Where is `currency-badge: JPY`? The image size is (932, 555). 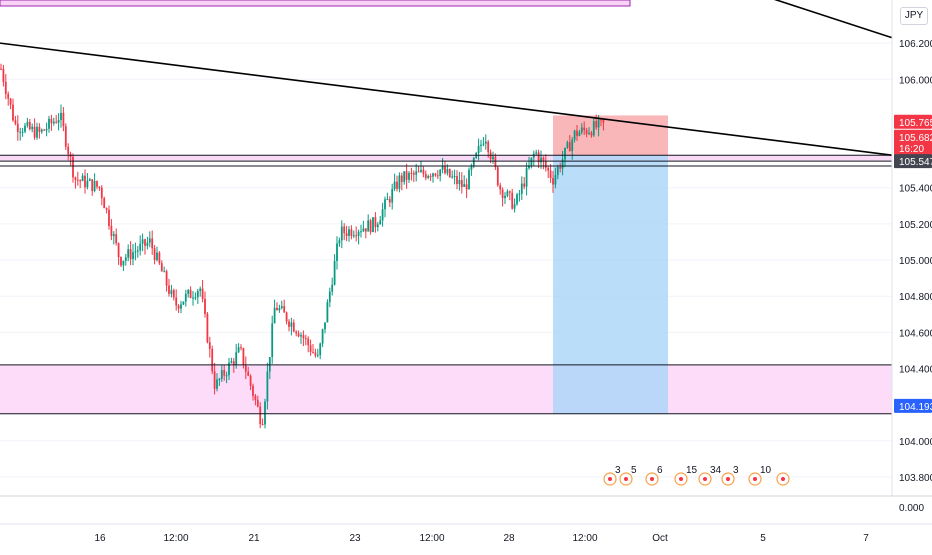 currency-badge: JPY is located at coordinates (914, 16).